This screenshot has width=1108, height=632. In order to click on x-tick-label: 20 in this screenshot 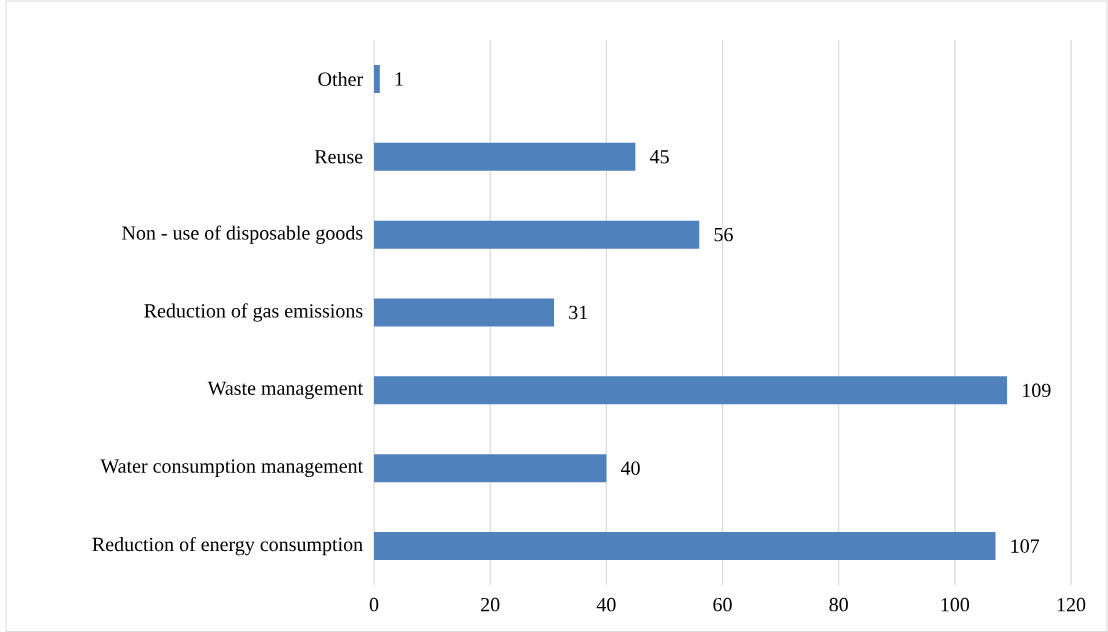, I will do `click(490, 604)`.